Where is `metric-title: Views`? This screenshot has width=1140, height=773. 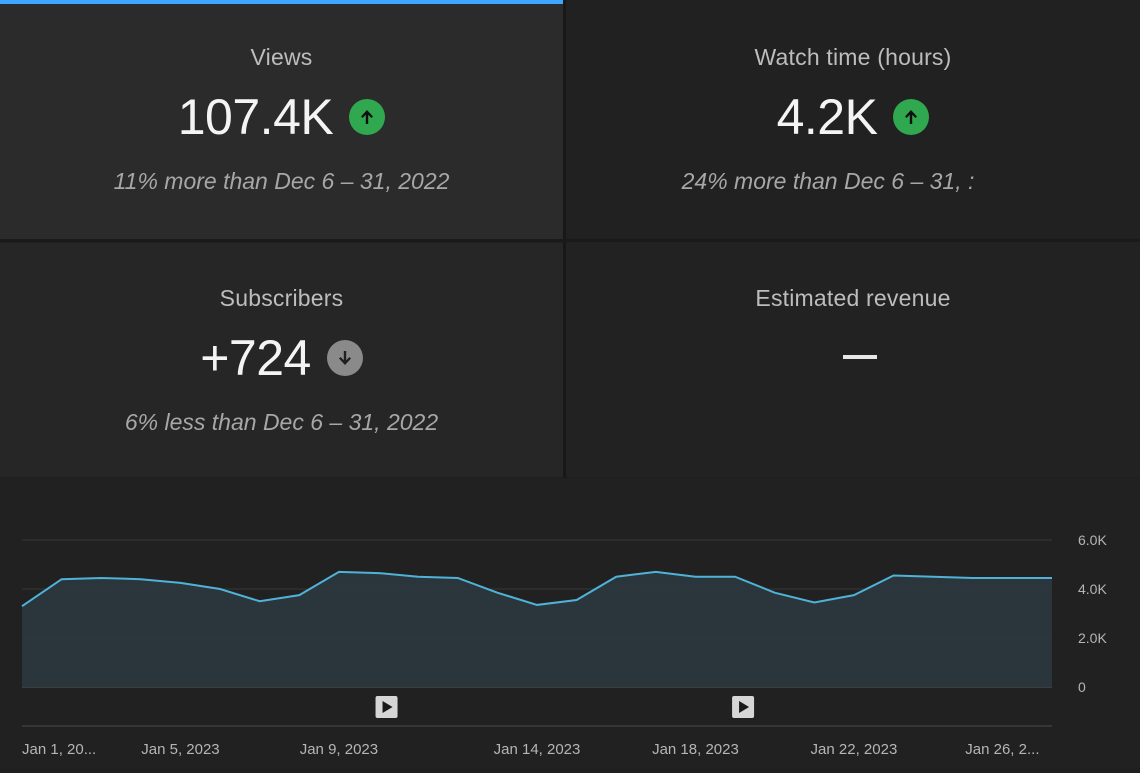
metric-title: Views is located at coordinates (281, 57).